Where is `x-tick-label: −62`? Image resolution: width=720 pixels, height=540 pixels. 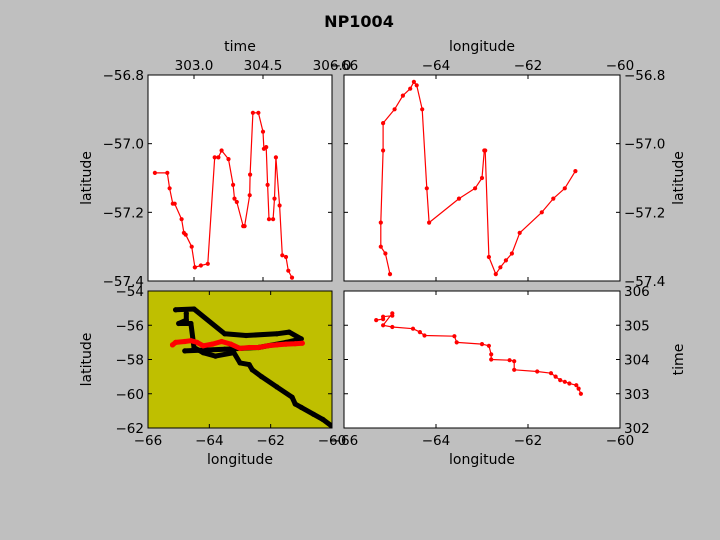
x-tick-label: −62 is located at coordinates (528, 441).